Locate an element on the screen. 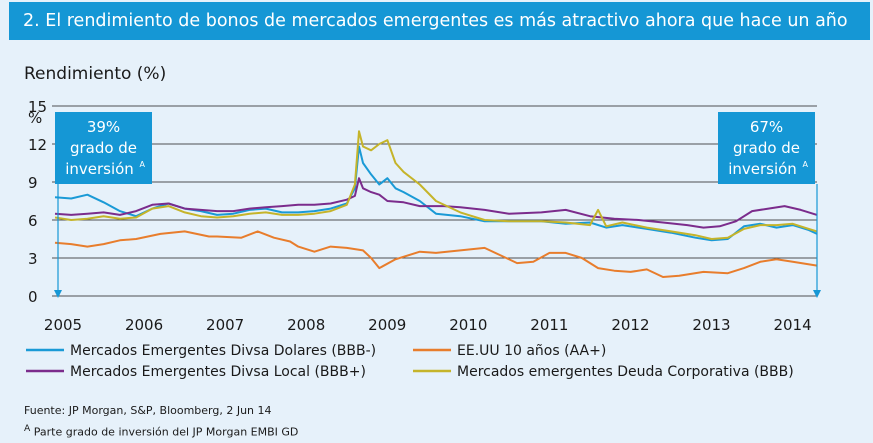 This screenshot has height=443, width=873. y-tick-label: 3 is located at coordinates (33, 259).